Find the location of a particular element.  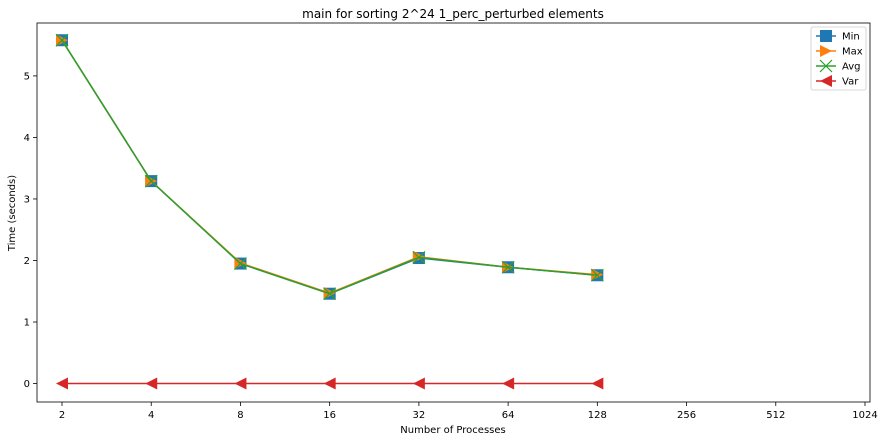

legend-frame is located at coordinates (838, 58).